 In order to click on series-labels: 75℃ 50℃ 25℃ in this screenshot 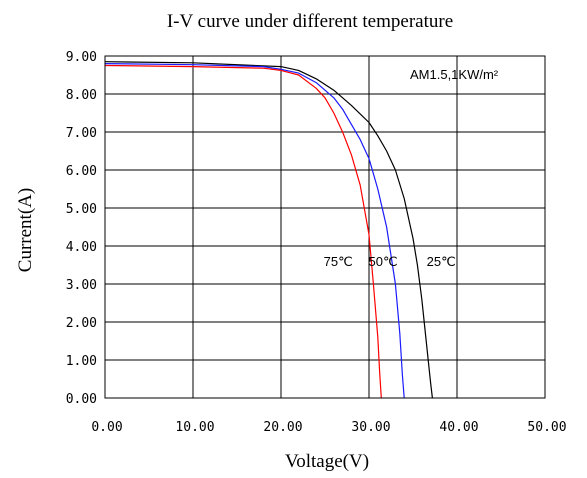, I will do `click(390, 261)`.